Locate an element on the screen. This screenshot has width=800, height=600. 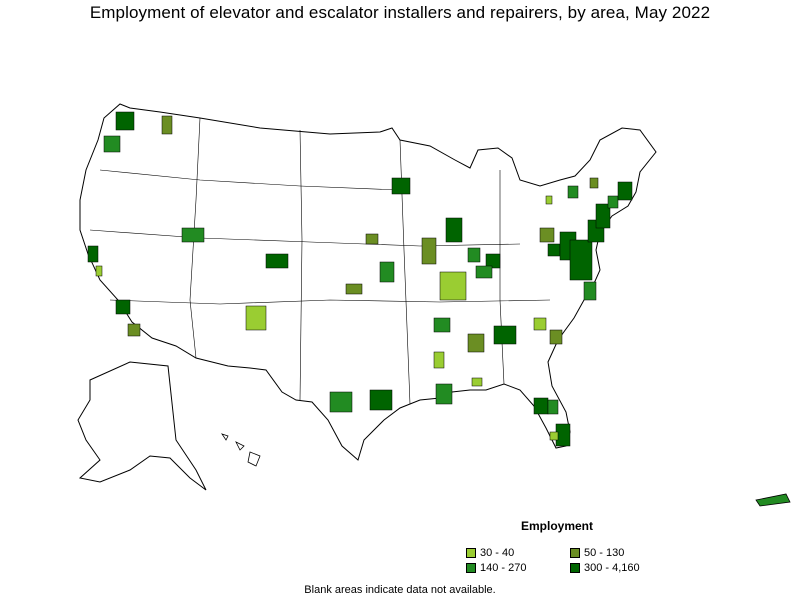
area-orlando is located at coordinates (553, 407).